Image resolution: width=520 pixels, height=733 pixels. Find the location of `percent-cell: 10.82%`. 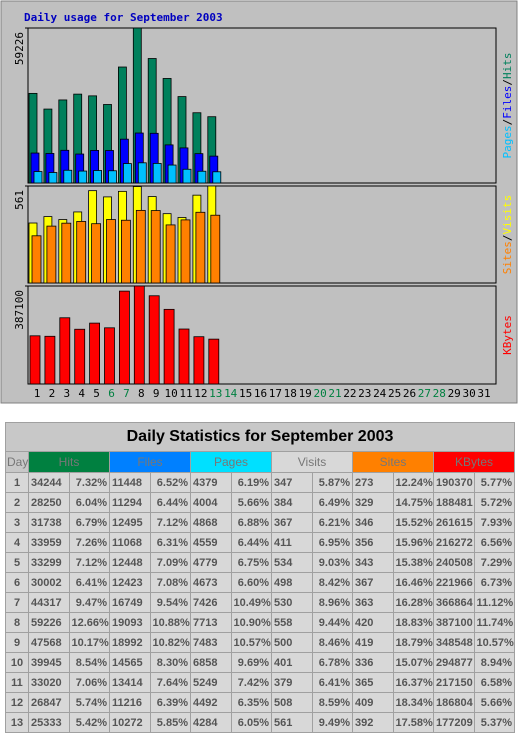

percent-cell: 10.82% is located at coordinates (170, 642).